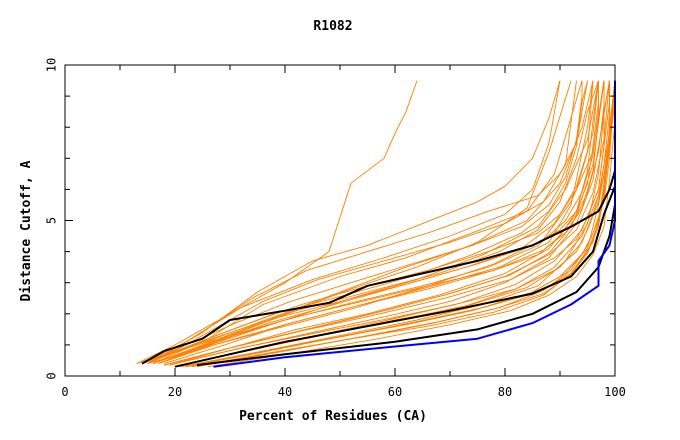 This screenshot has width=680, height=440. Describe the element at coordinates (333, 416) in the screenshot. I see `x-axis-label: Percent of Residues (CA)` at that location.